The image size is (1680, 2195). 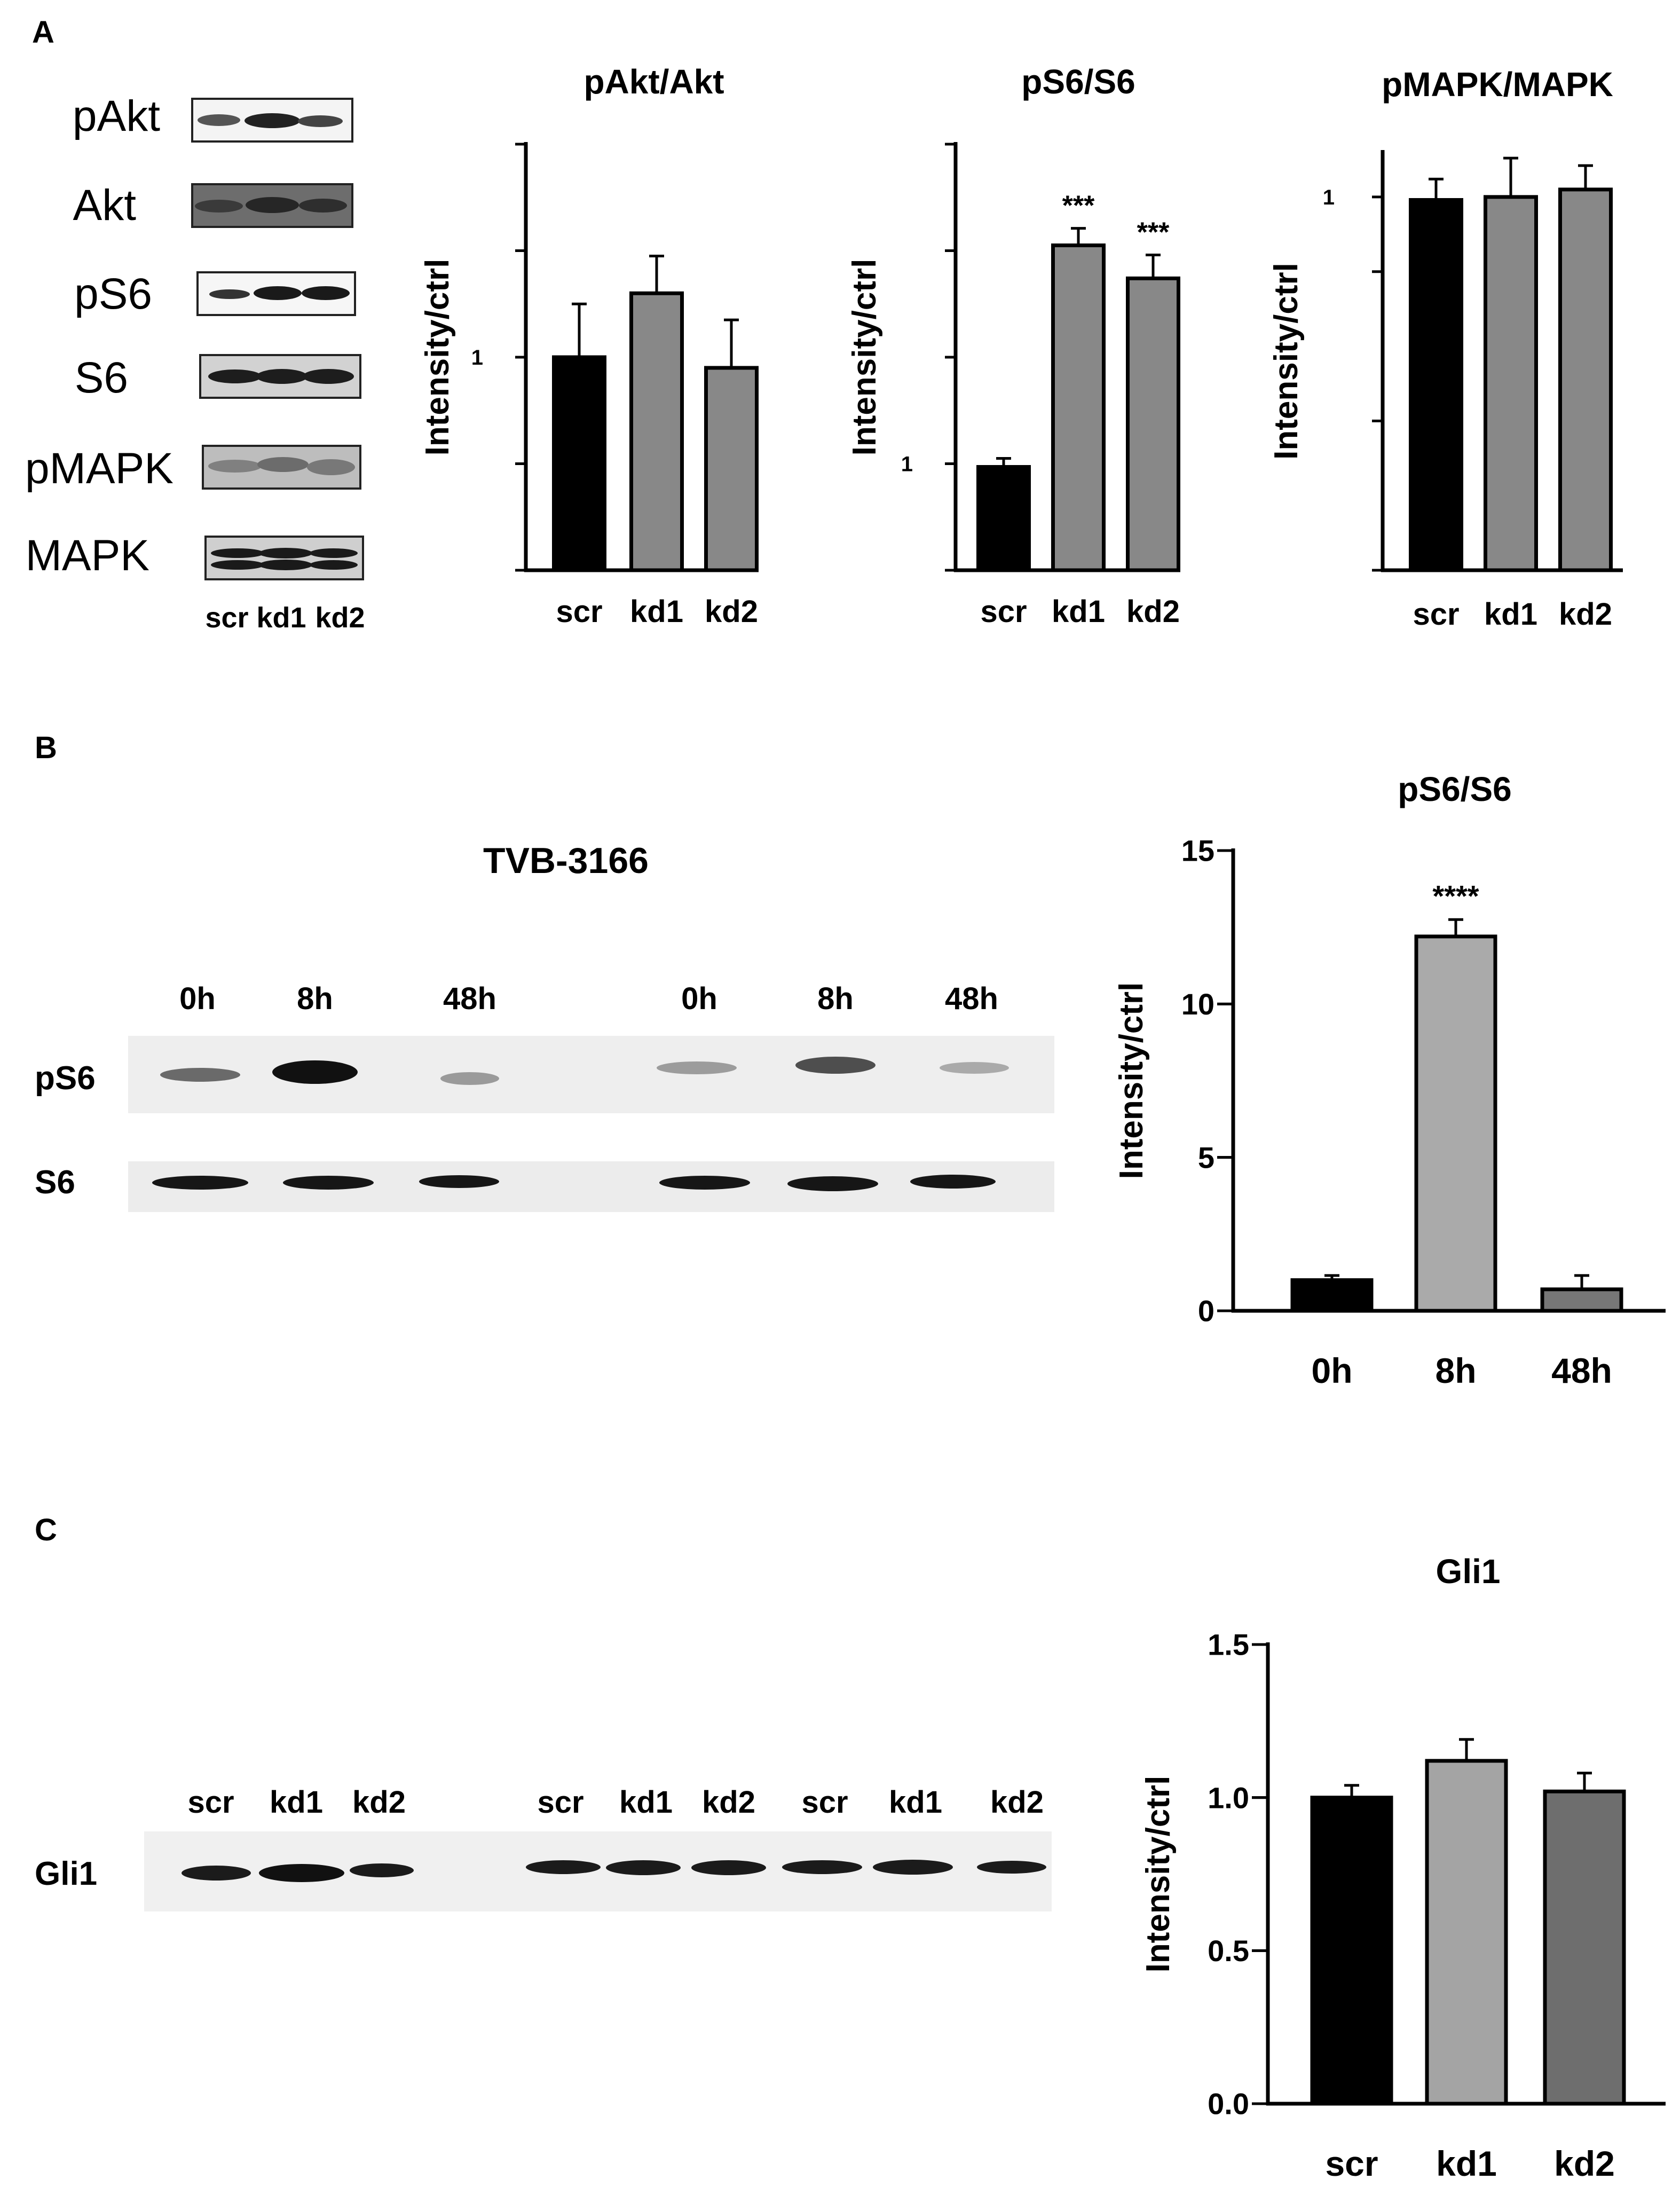 I want to click on chart-pakt-akt: pAkt/Akt Intensity/ctrl 1 scr kd1 kd2, so click(x=589, y=345).